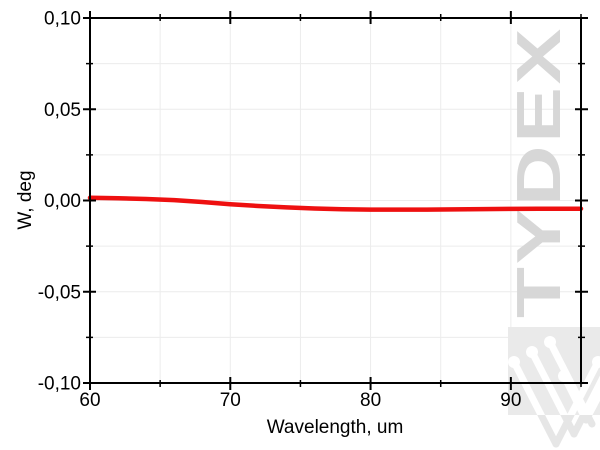  I want to click on x-tick-labels: 60 70 80 90, so click(300, 400).